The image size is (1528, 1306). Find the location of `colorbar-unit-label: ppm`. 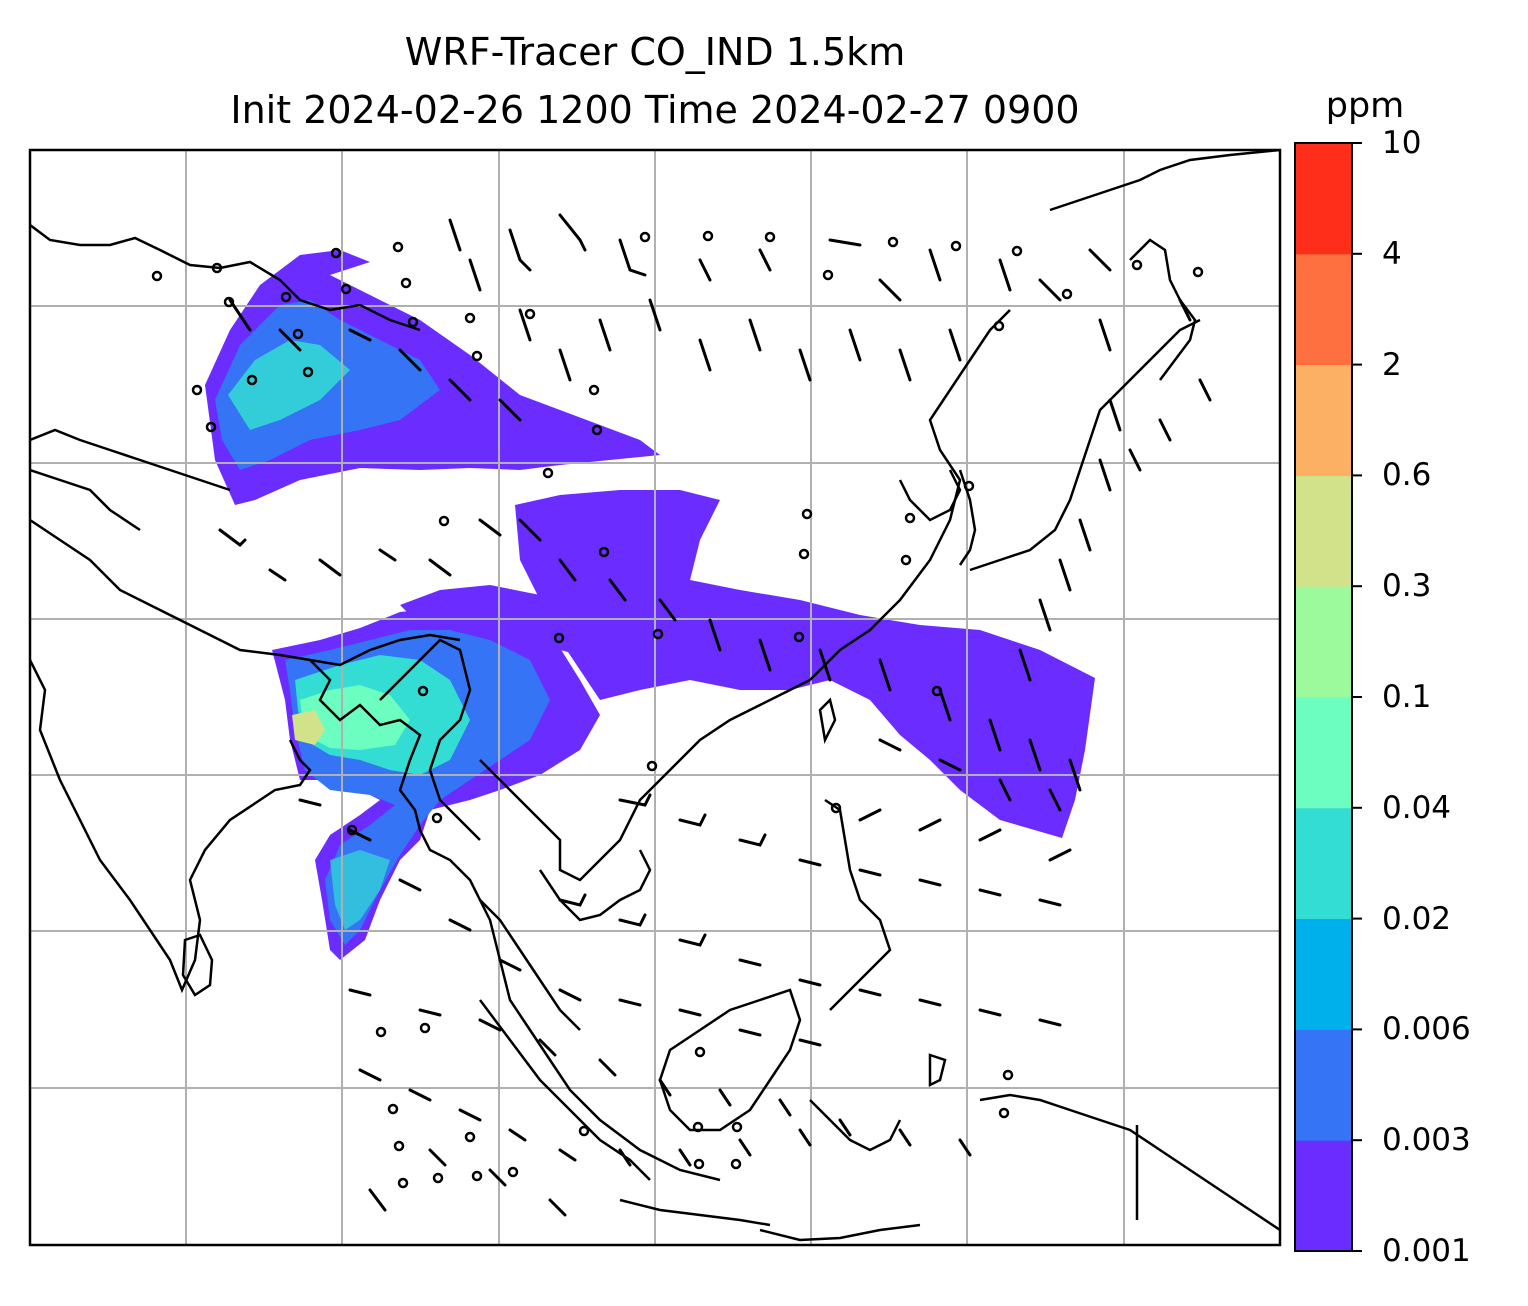

colorbar-unit-label: ppm is located at coordinates (1365, 106).